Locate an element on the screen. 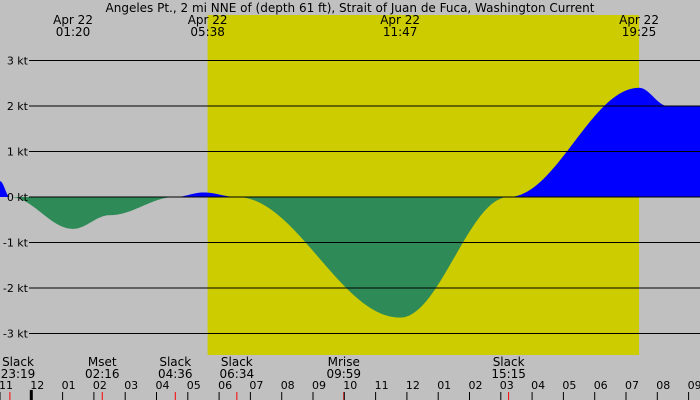 Image resolution: width=700 pixels, height=400 pixels. top-time-label: 11:47 is located at coordinates (400, 32).